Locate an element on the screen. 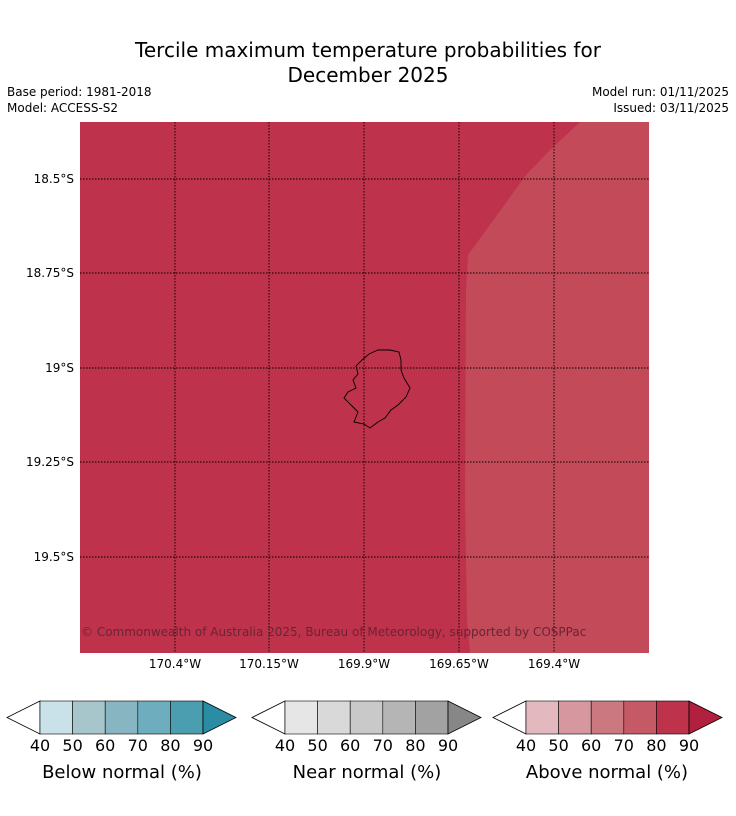 The height and width of the screenshot is (816, 736). lat-label: 19.5°S is located at coordinates (53, 557).